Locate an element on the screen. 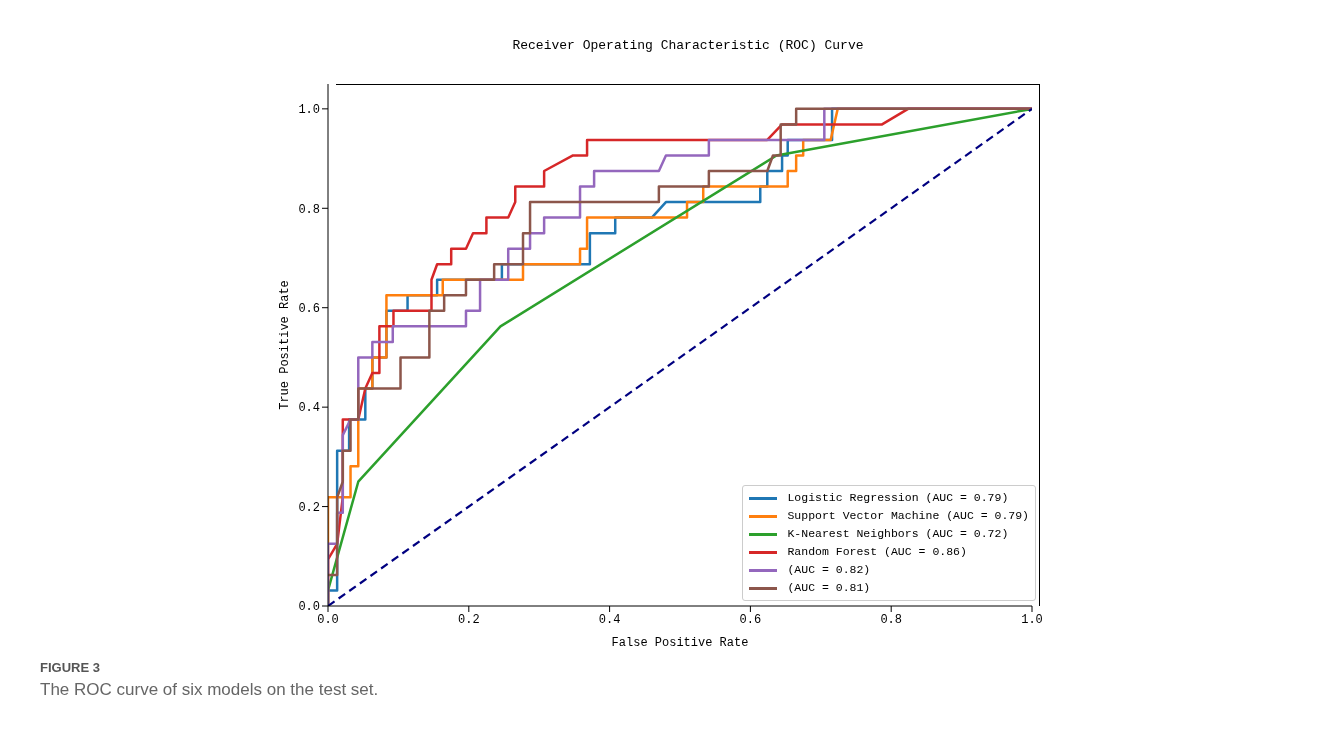 This screenshot has height=731, width=1325. x-tick-label: 0.8 is located at coordinates (891, 619).